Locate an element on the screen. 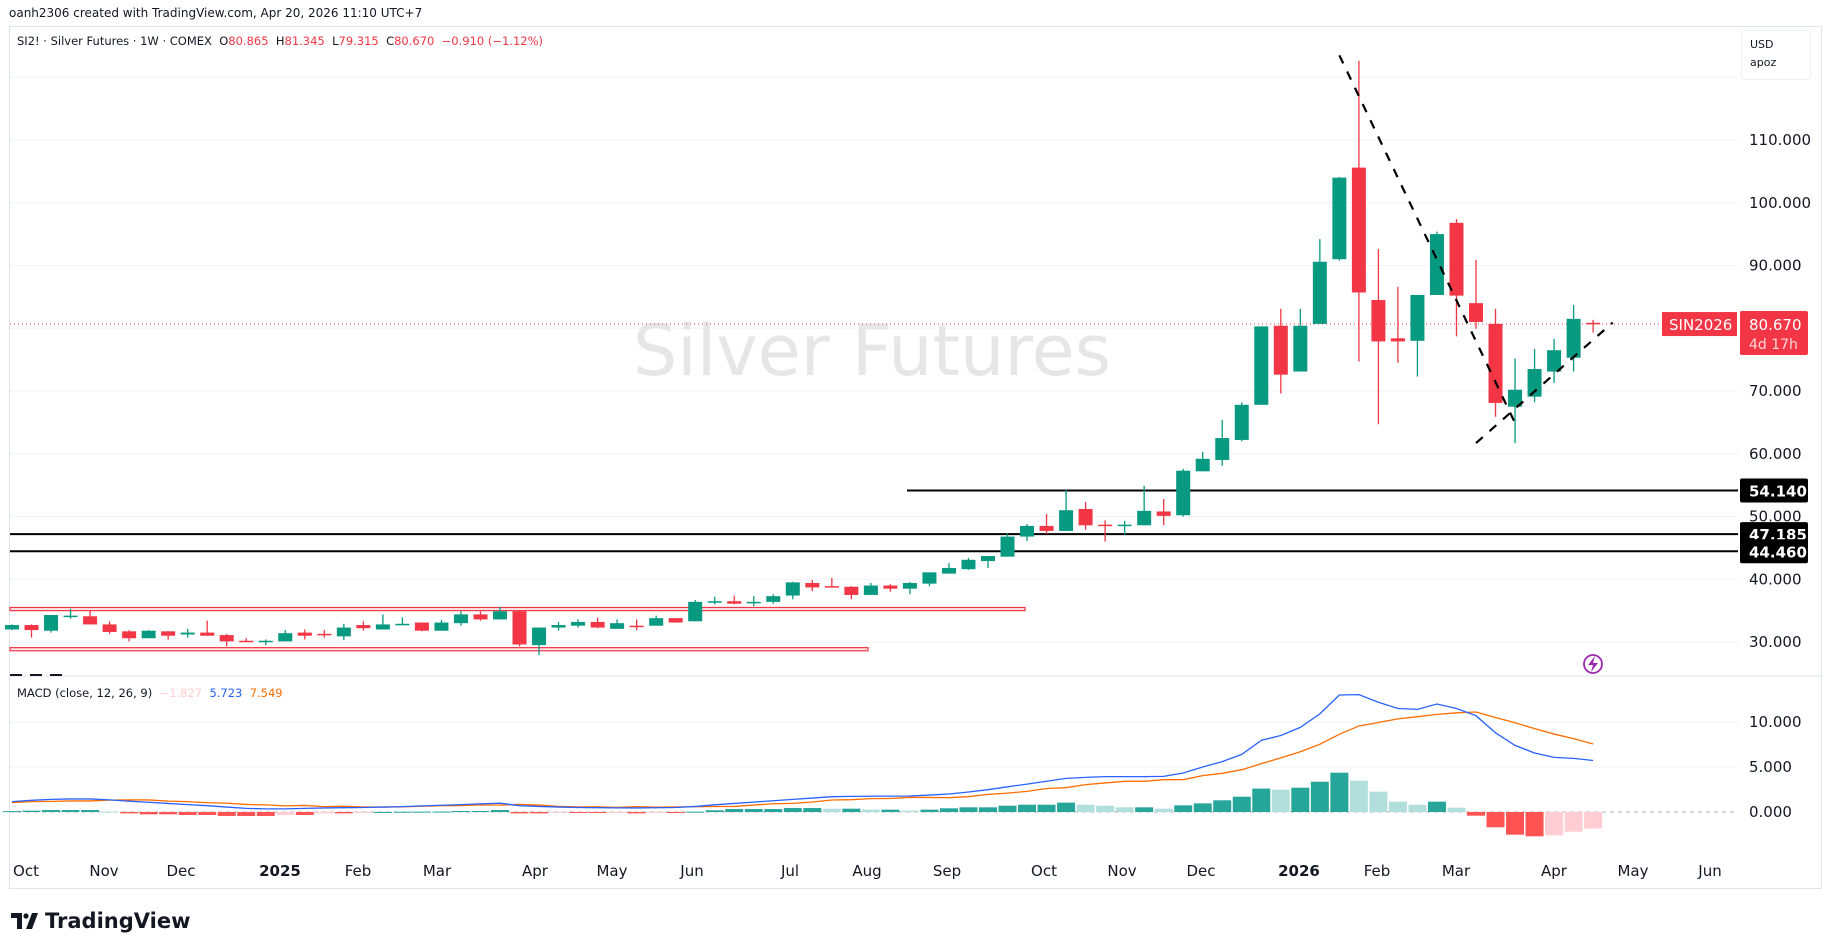  symbol-name: SI2! · Silver Futures · 1W · COMEX is located at coordinates (114, 41).